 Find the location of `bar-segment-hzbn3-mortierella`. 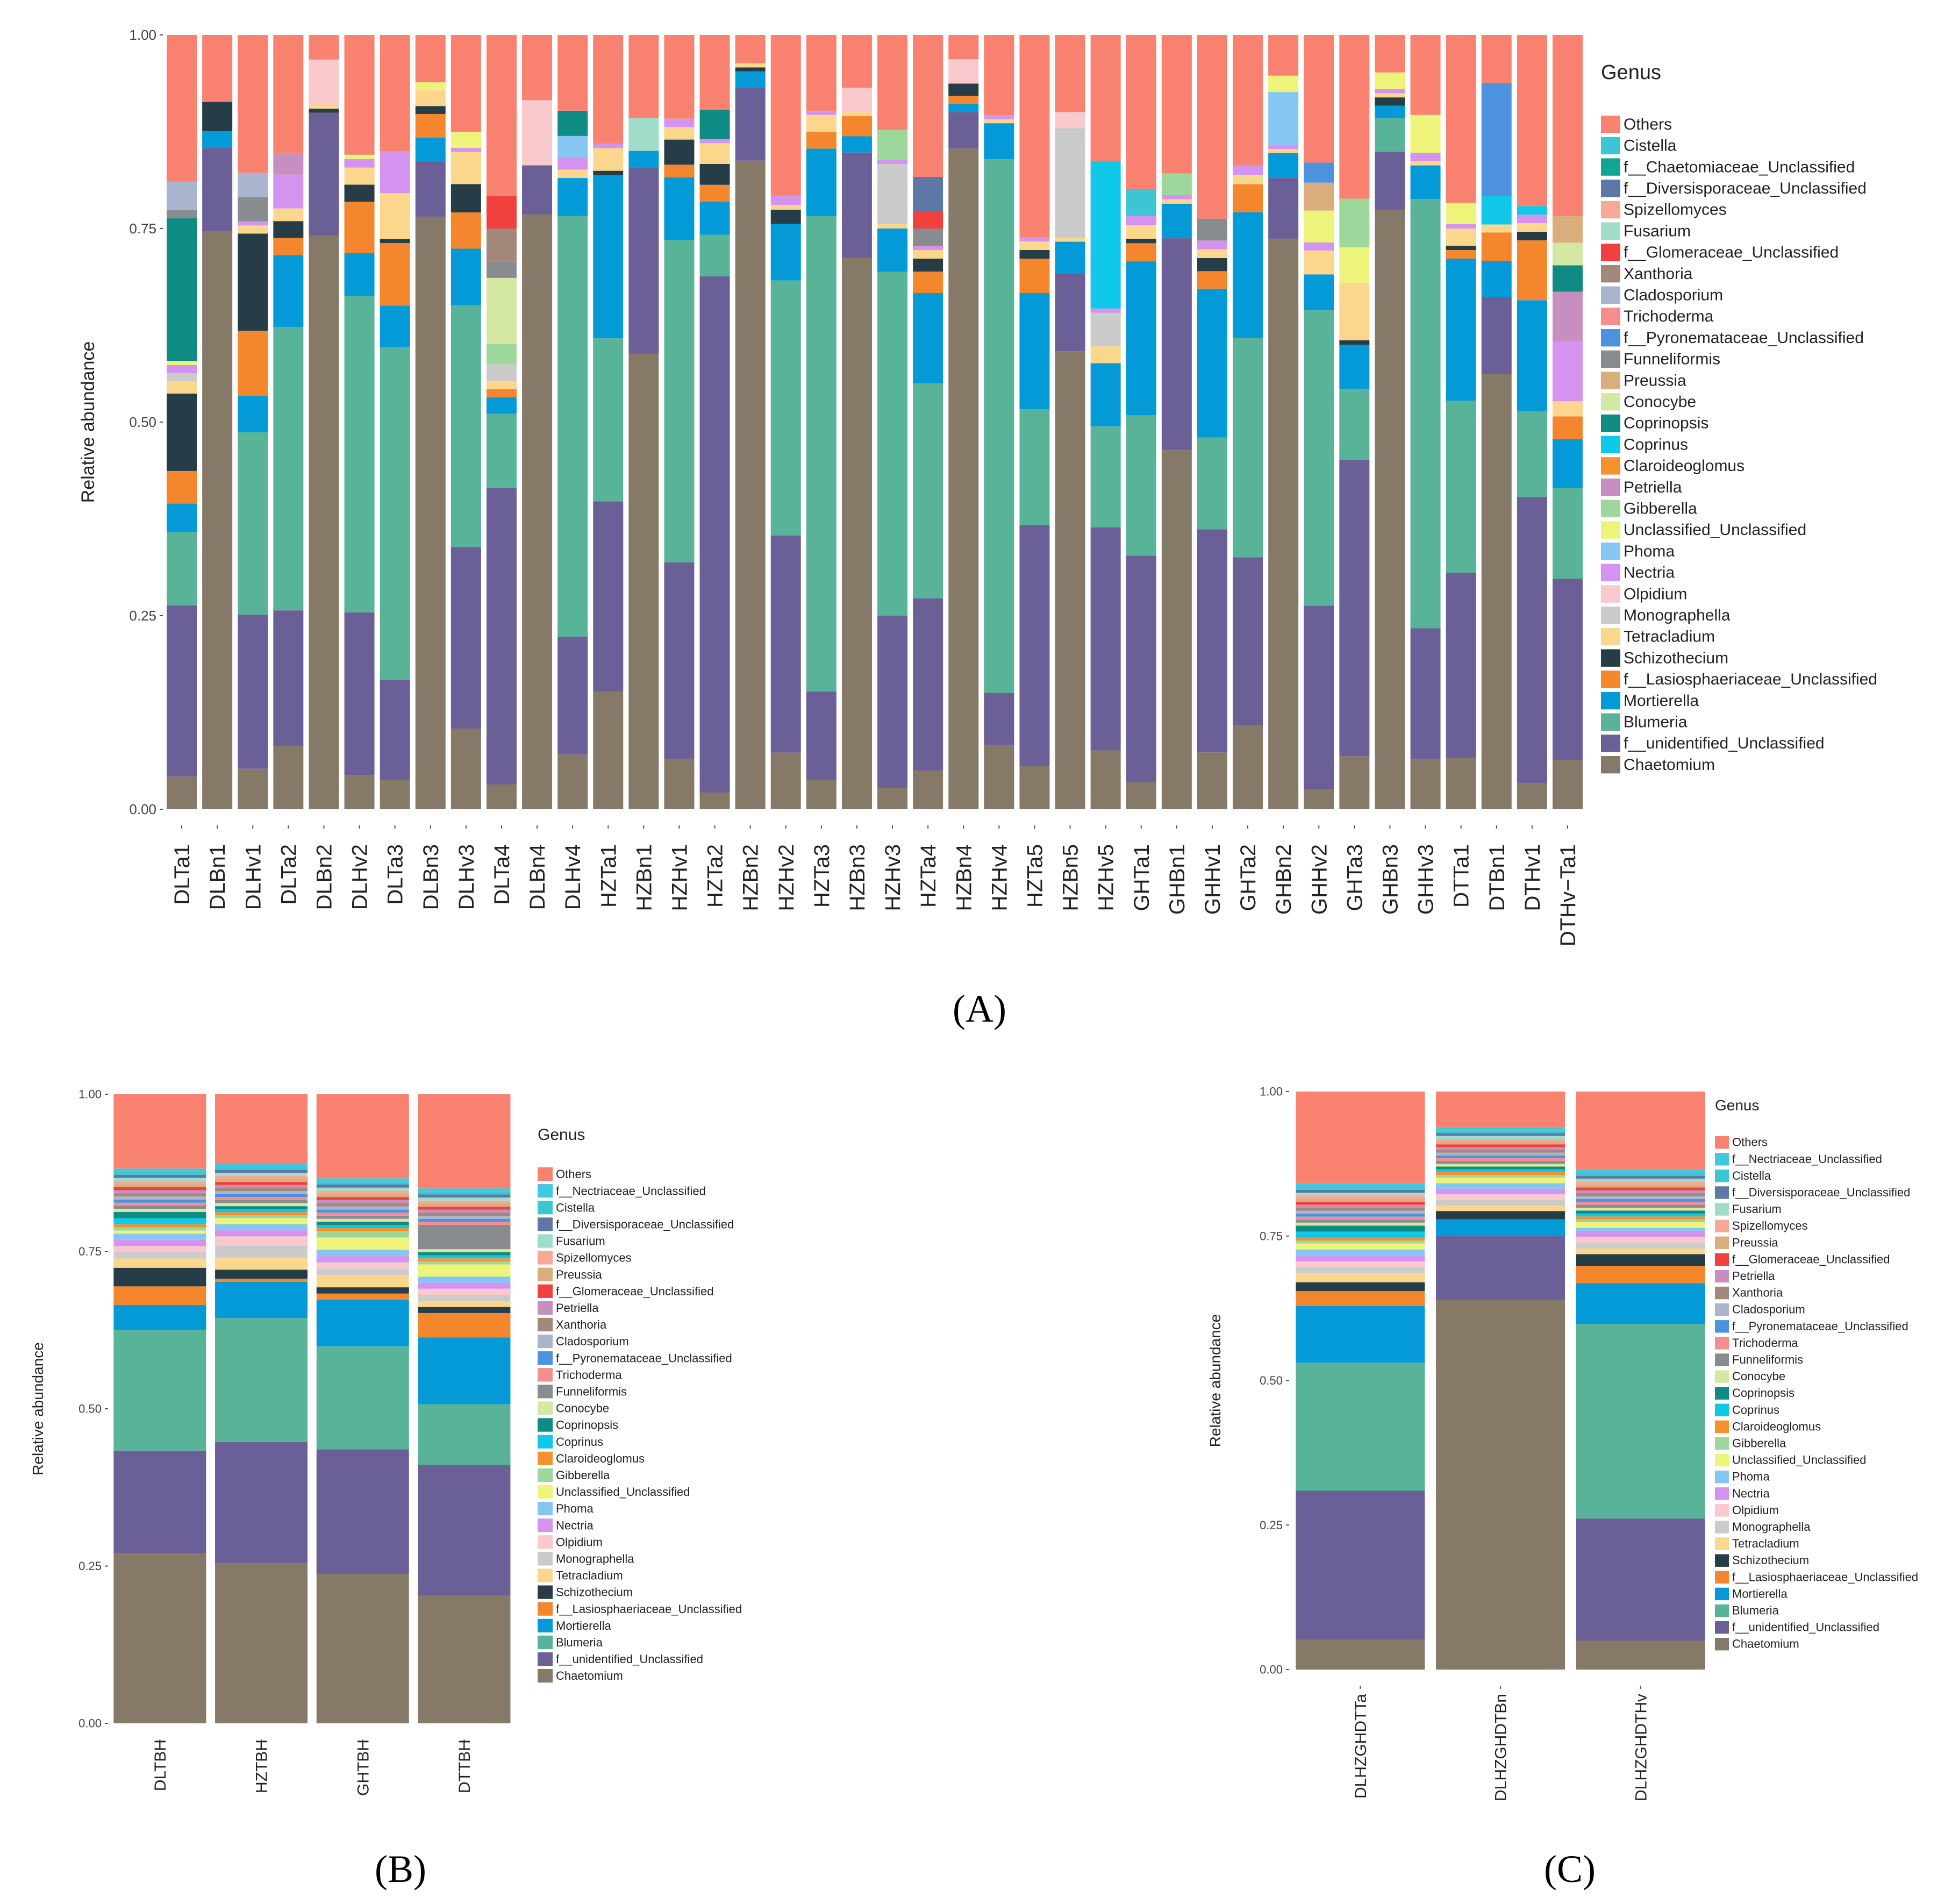

bar-segment-hzbn3-mortierella is located at coordinates (856, 144).